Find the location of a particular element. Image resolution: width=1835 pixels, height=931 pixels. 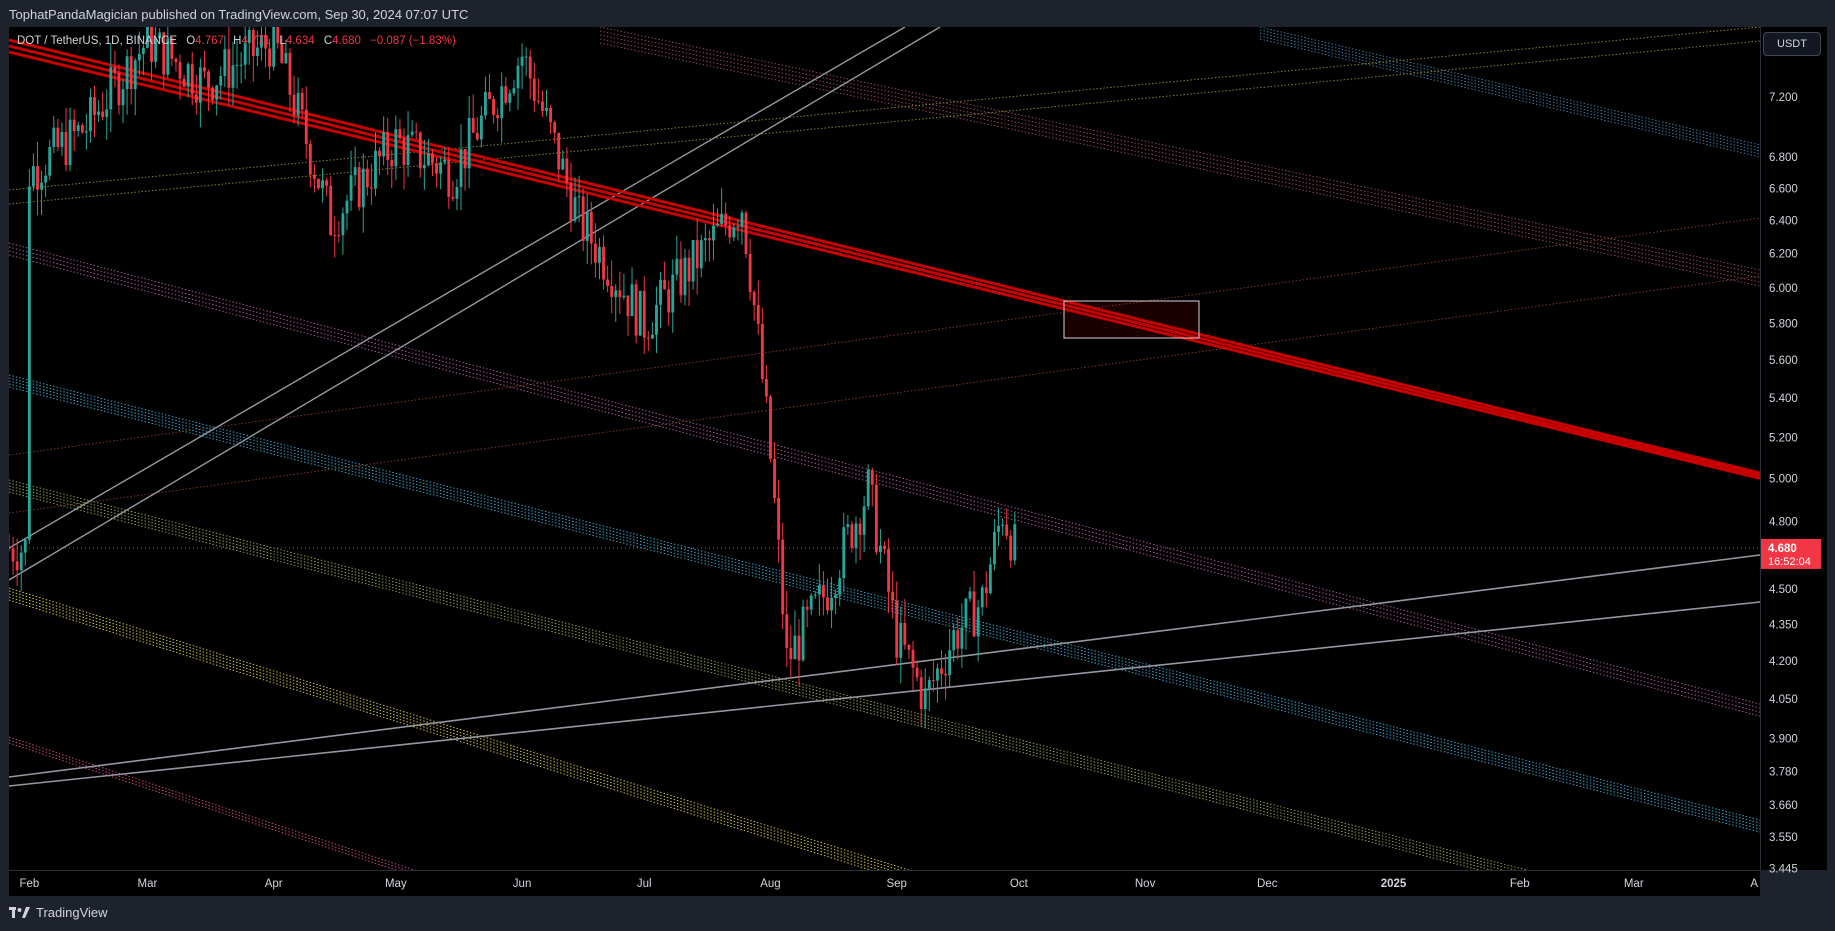

close-value: 4.680 is located at coordinates (346, 41).